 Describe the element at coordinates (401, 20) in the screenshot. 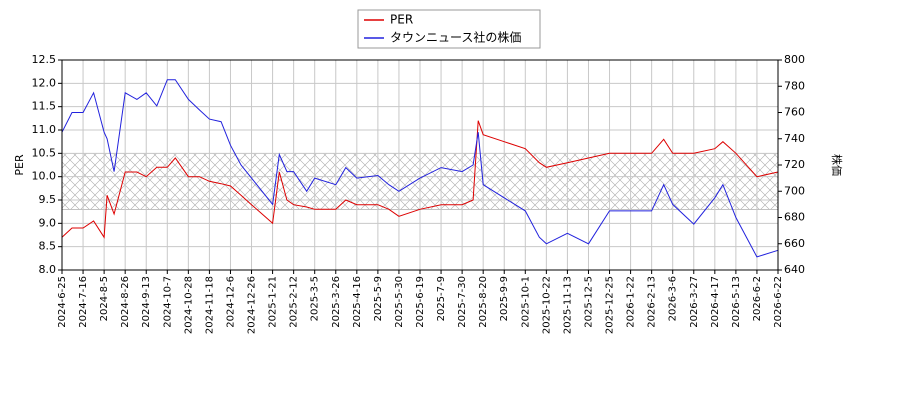

I see `legend-label: PER` at that location.